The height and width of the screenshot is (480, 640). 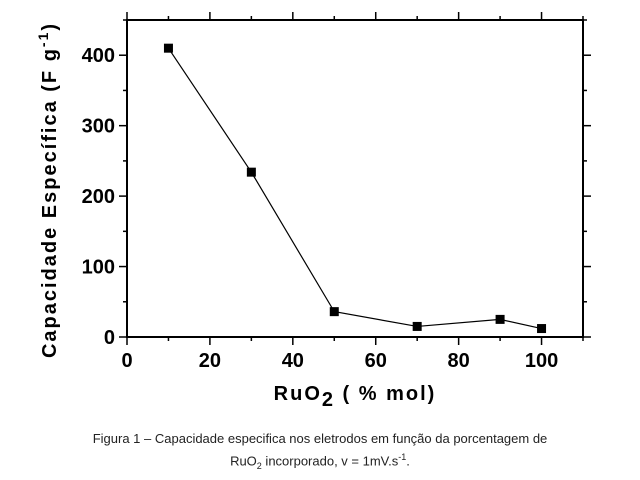 What do you see at coordinates (330, 461) in the screenshot?
I see `caption-rate-text: incorporado, v = 1mV.s` at bounding box center [330, 461].